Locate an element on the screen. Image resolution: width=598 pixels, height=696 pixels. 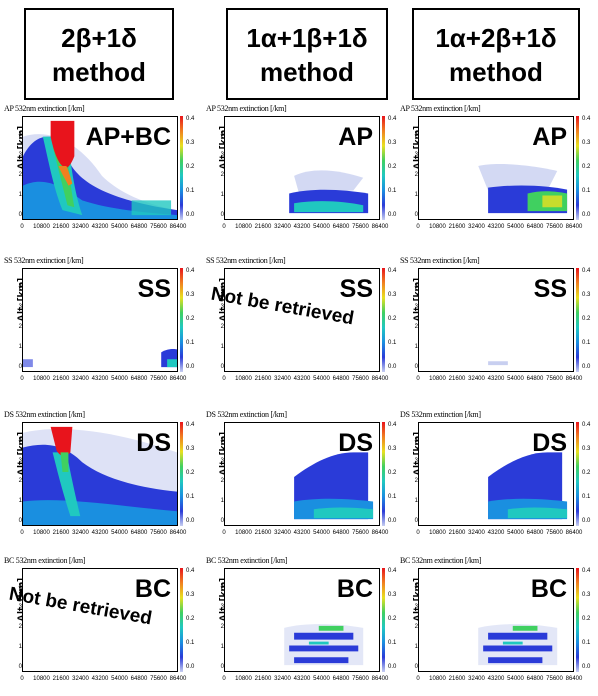
panel-title: SS 532nm extinction [/km] is located at coordinates (44, 260).